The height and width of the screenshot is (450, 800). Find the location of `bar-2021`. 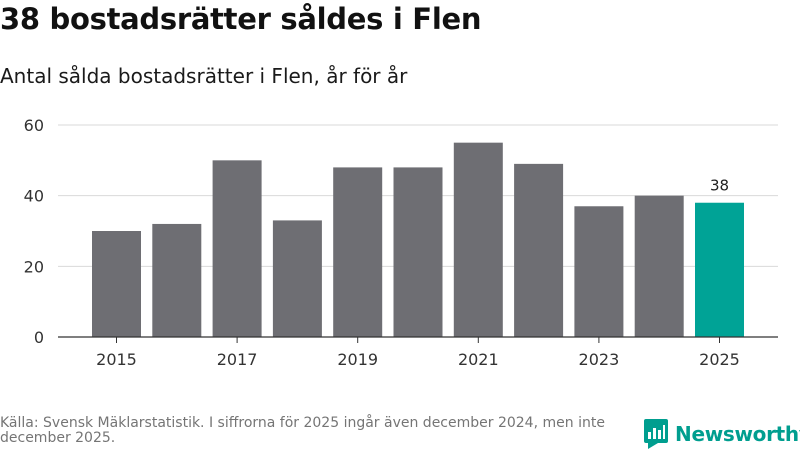

bar-2021 is located at coordinates (478, 239).